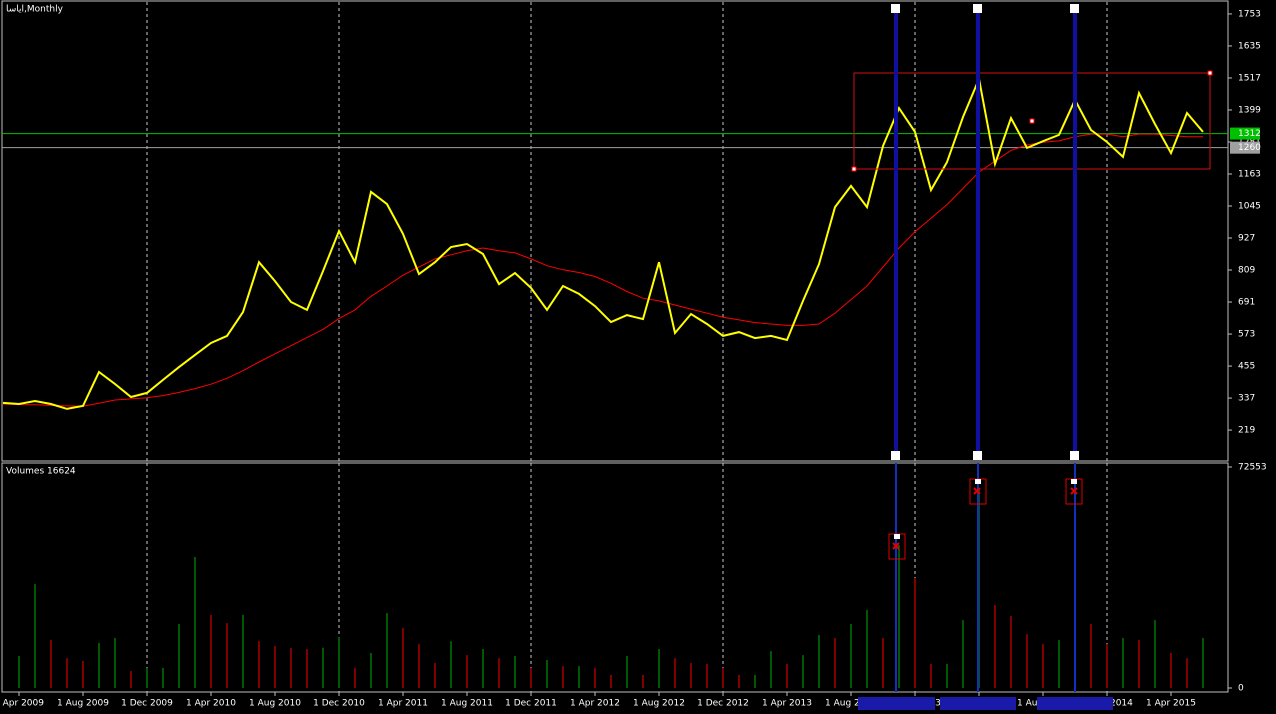  Describe the element at coordinates (1246, 239) in the screenshot. I see `y-tick-label: 927` at that location.